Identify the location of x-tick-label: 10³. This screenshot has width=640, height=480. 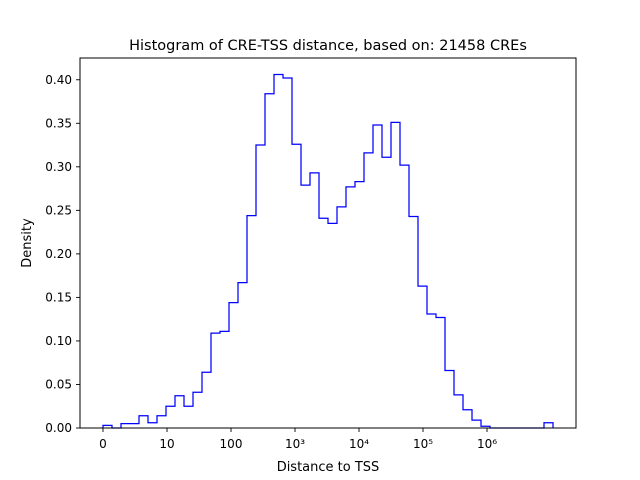
(295, 444).